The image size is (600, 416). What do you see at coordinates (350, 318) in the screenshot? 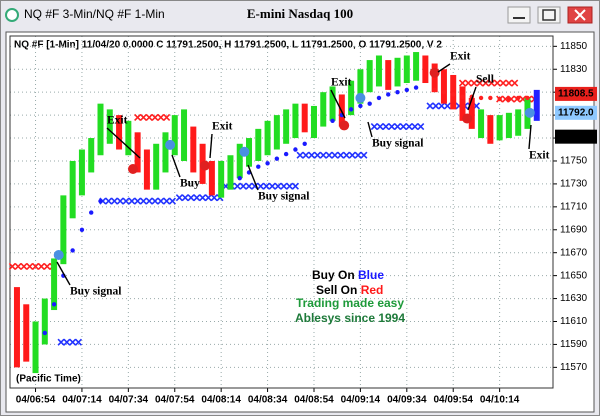
I see `slogan-2: Ablesys since 1994` at bounding box center [350, 318].